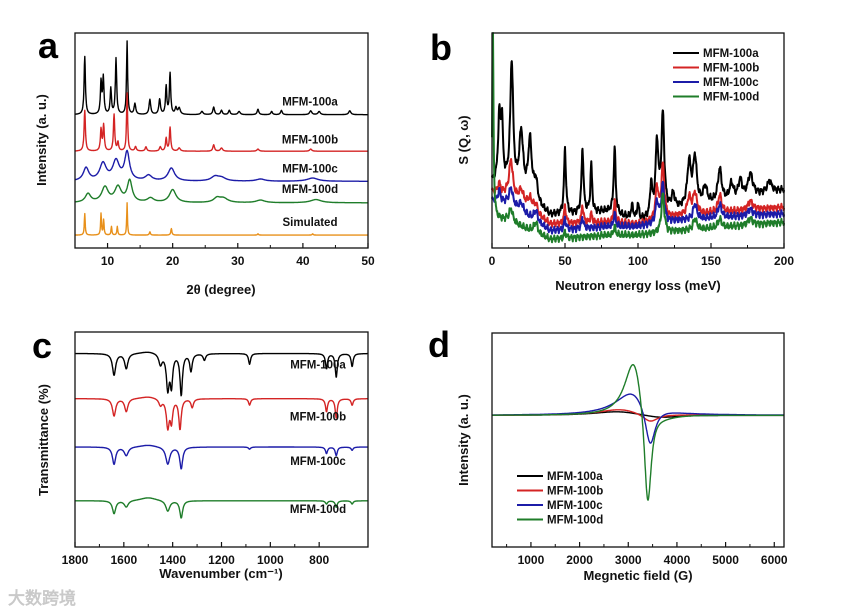 Image resolution: width=850 pixels, height=611 pixels. I want to click on x-tick-label: 10, so click(108, 261).